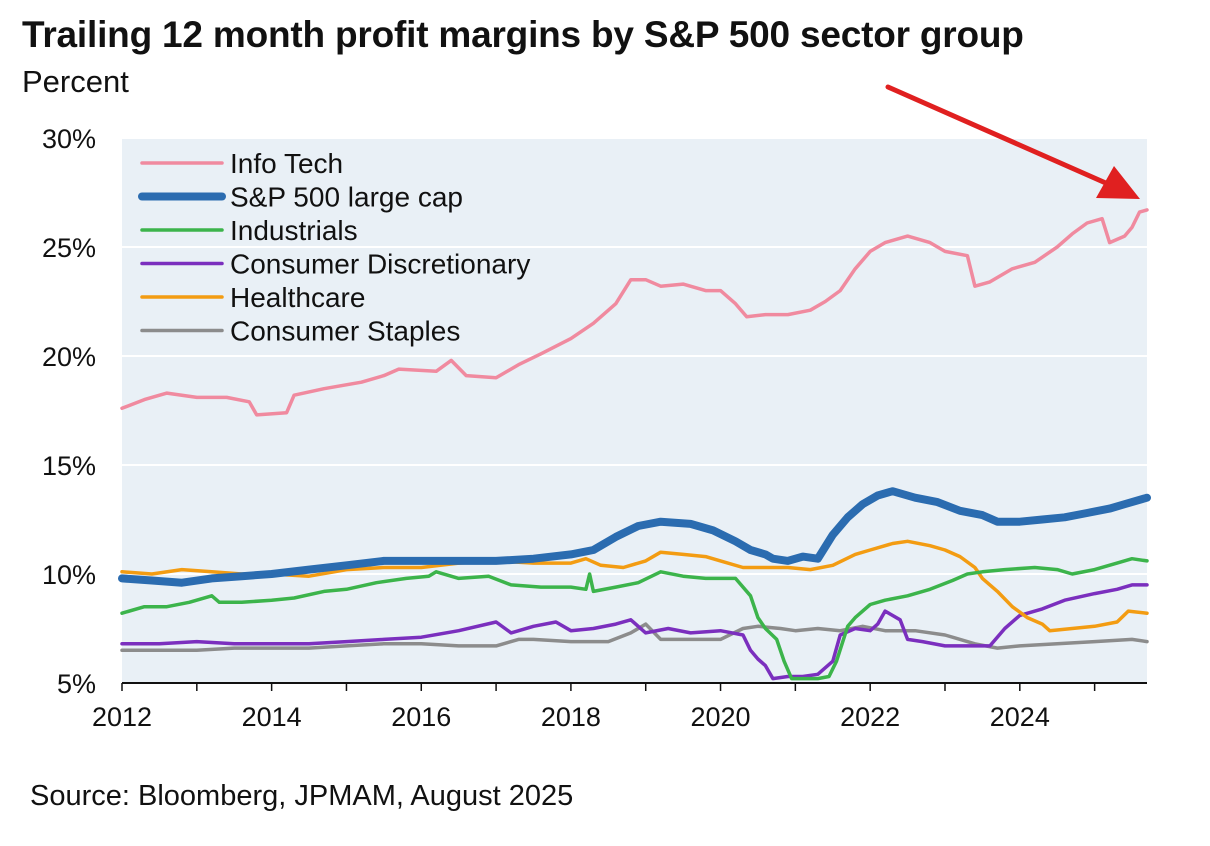 This screenshot has width=1210, height=846. Describe the element at coordinates (1020, 717) in the screenshot. I see `x-tick-label: 2024` at that location.